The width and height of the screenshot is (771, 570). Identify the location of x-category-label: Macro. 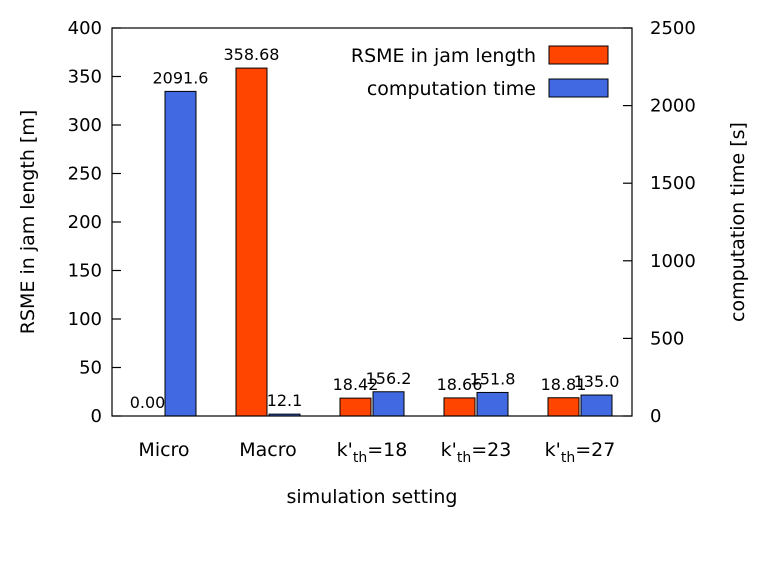
(268, 450).